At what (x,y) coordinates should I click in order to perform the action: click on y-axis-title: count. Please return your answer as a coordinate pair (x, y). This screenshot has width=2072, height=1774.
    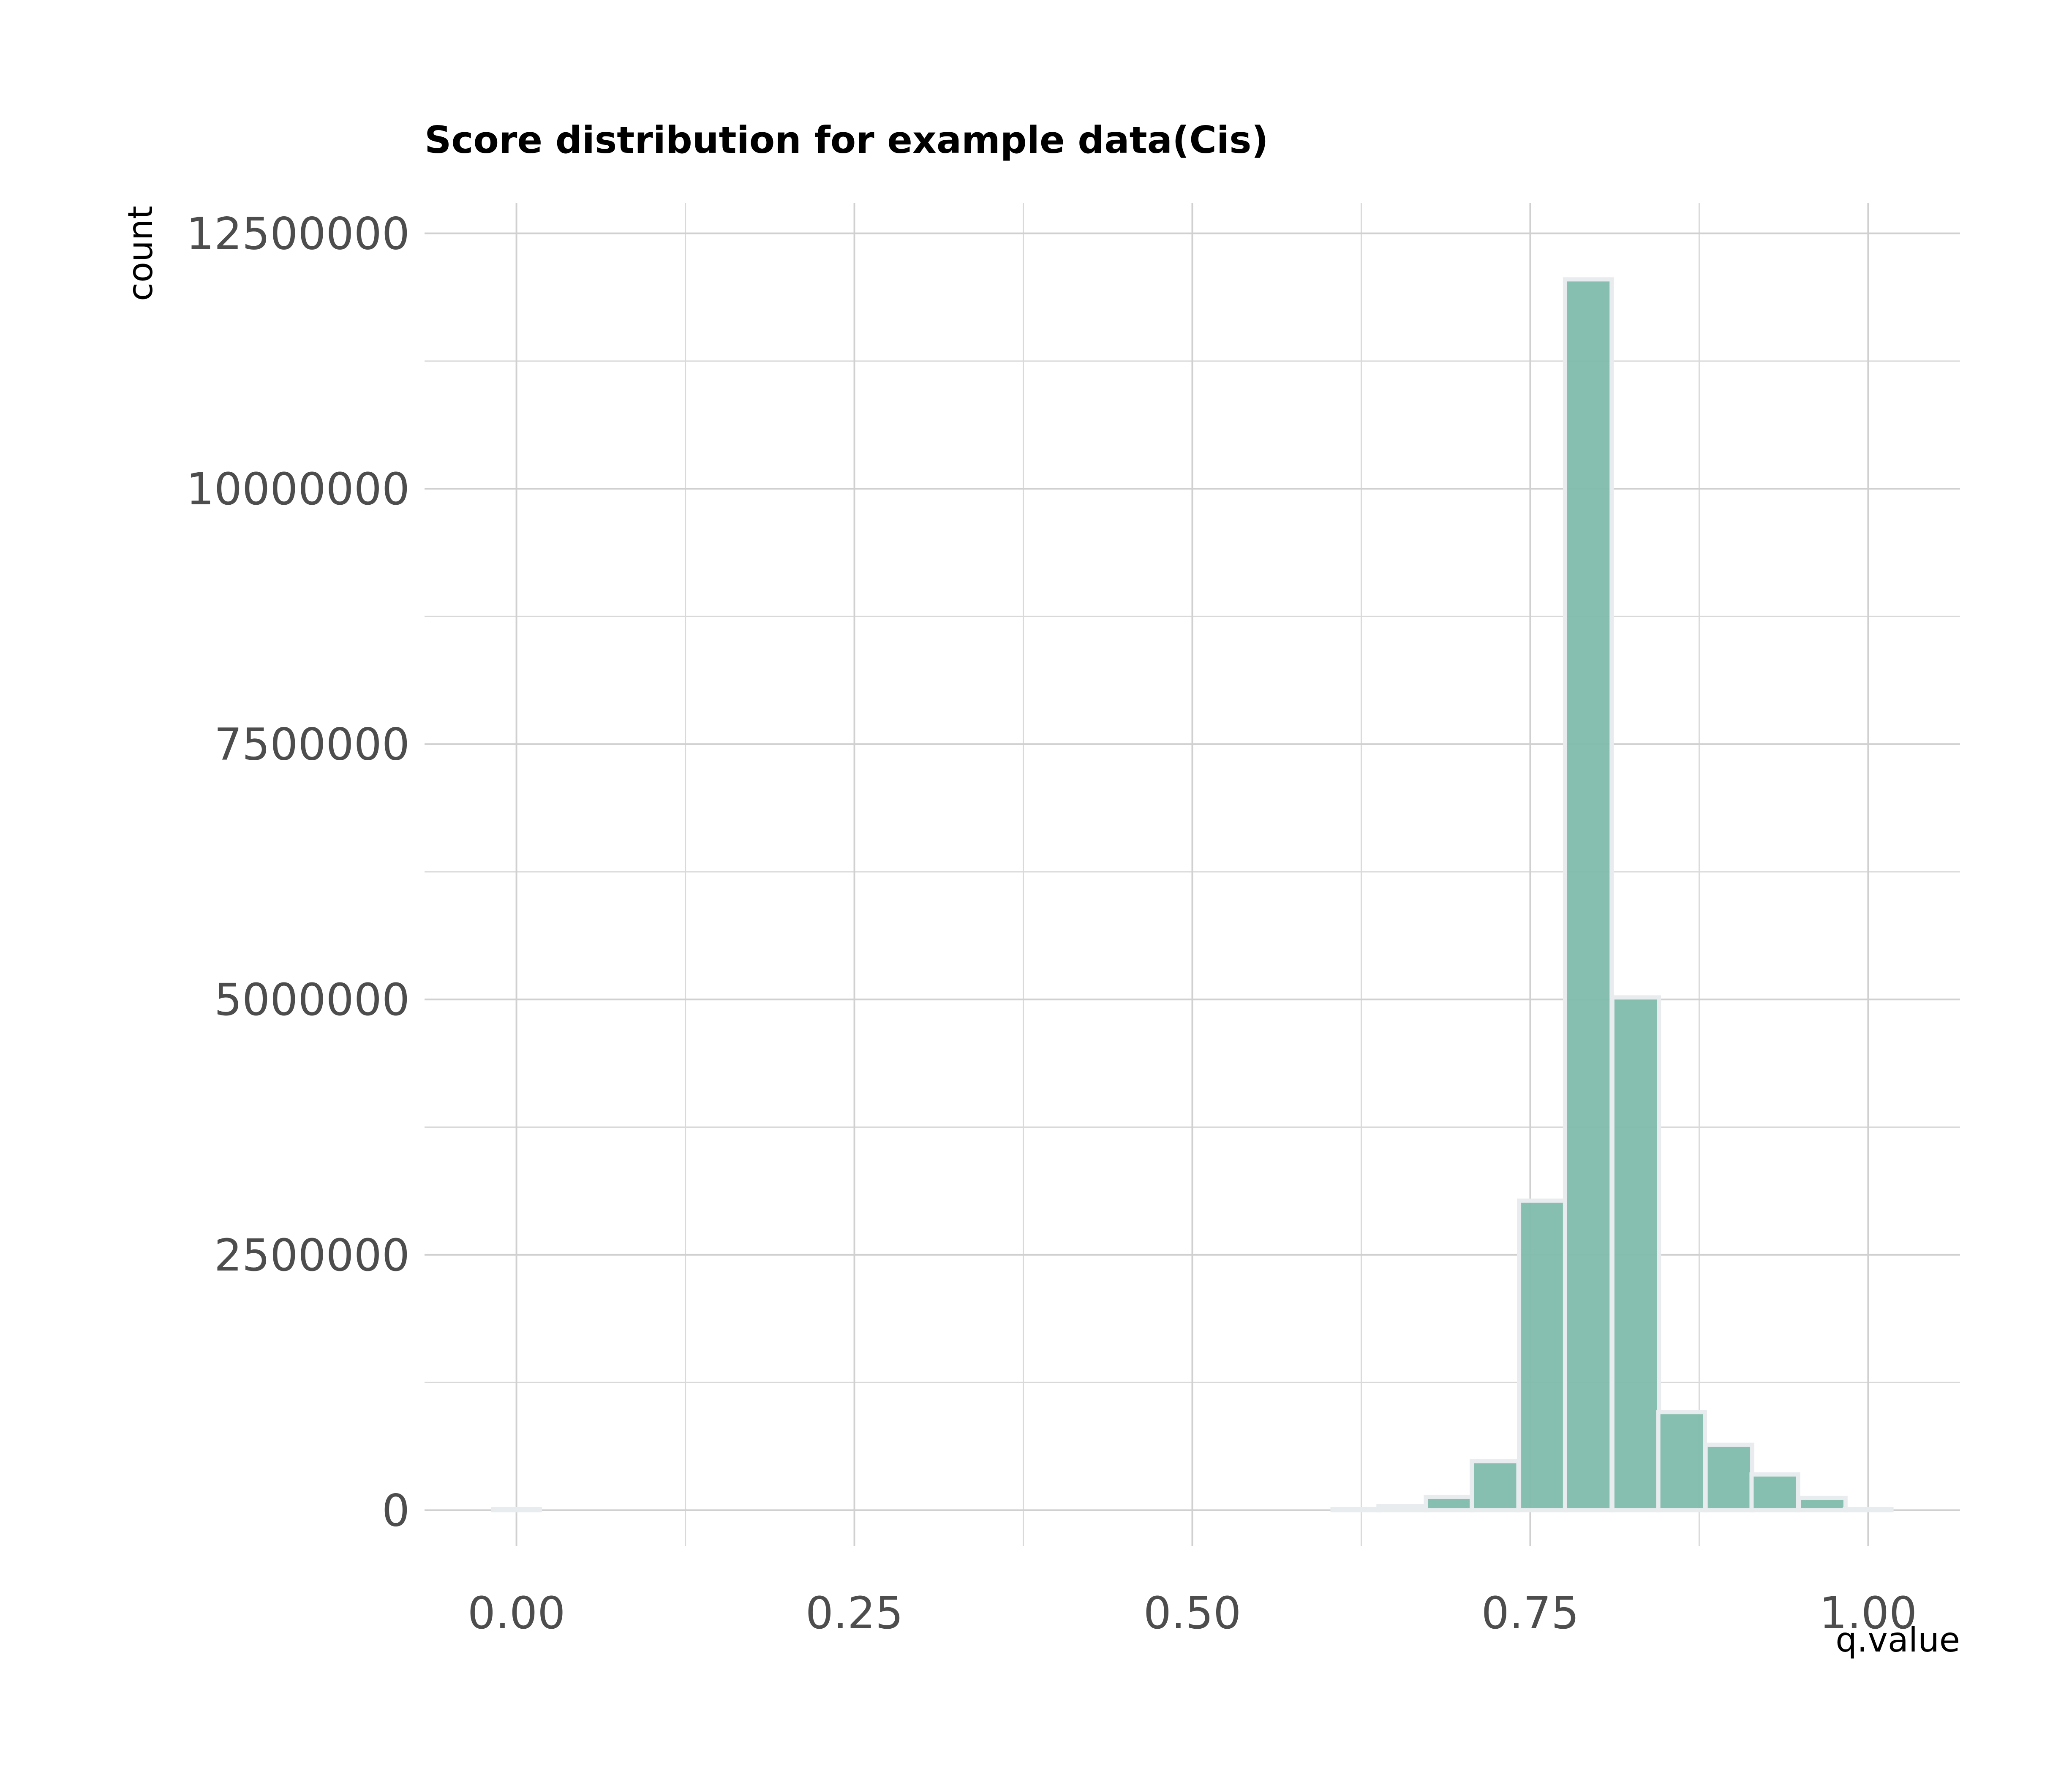
    Looking at the image, I should click on (140, 253).